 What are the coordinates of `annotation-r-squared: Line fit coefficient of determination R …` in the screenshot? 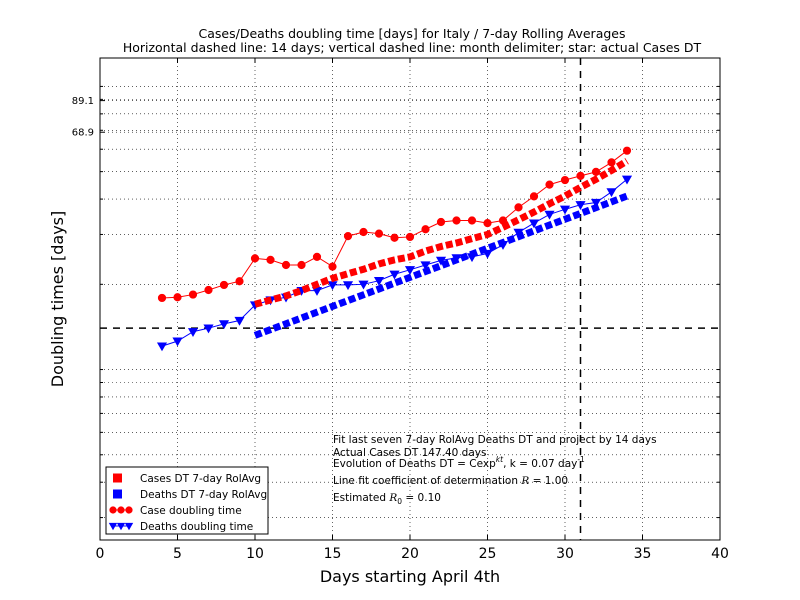 It's located at (450, 481).